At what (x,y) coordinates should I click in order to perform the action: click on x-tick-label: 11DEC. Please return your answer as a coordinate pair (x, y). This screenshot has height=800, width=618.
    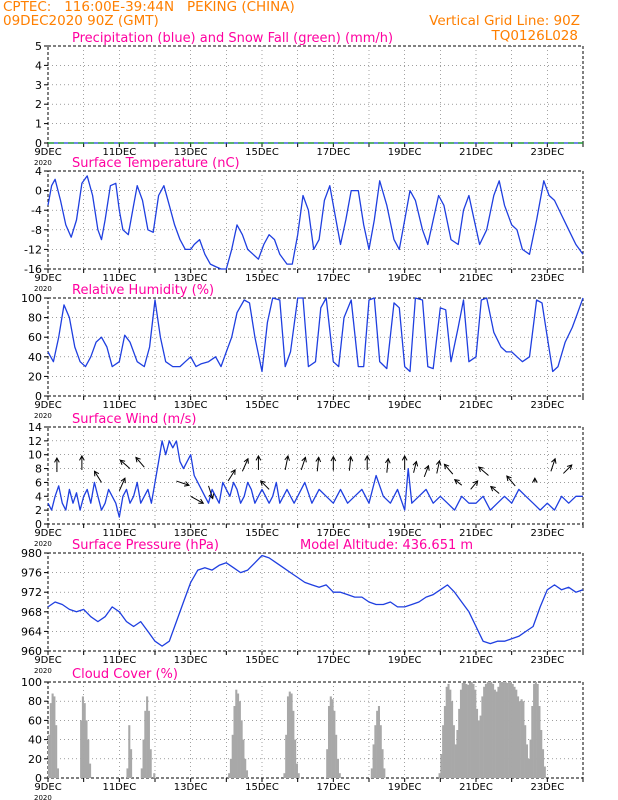
    Looking at the image, I should click on (119, 787).